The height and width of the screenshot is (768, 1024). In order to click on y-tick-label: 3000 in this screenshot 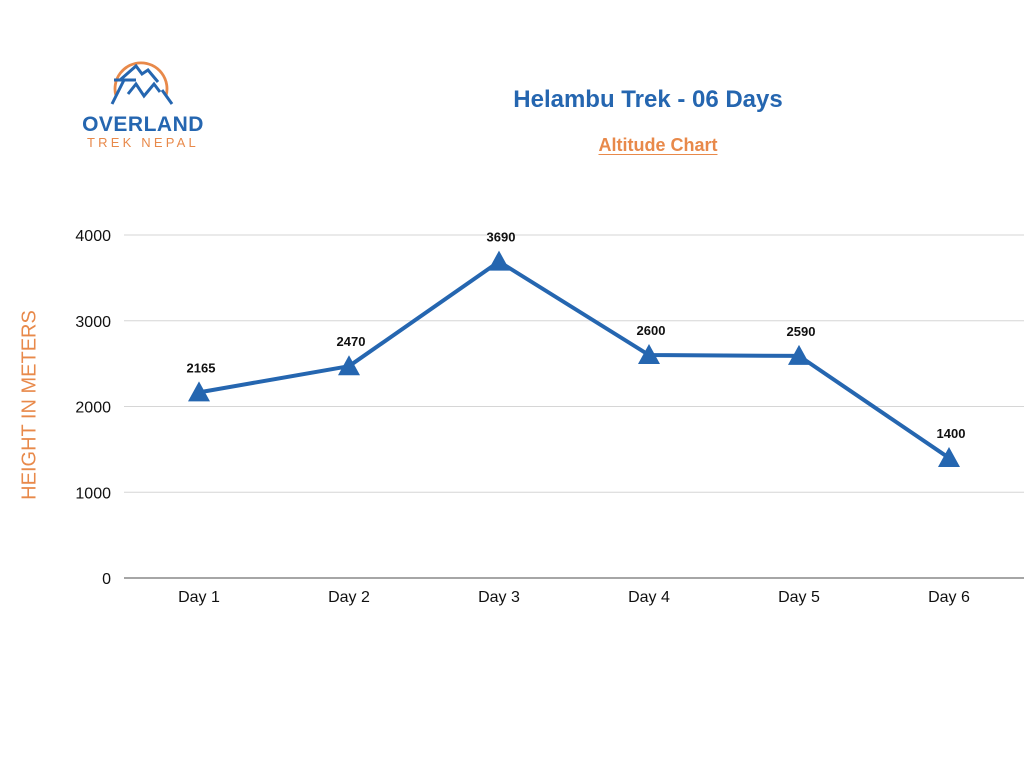, I will do `click(93, 322)`.